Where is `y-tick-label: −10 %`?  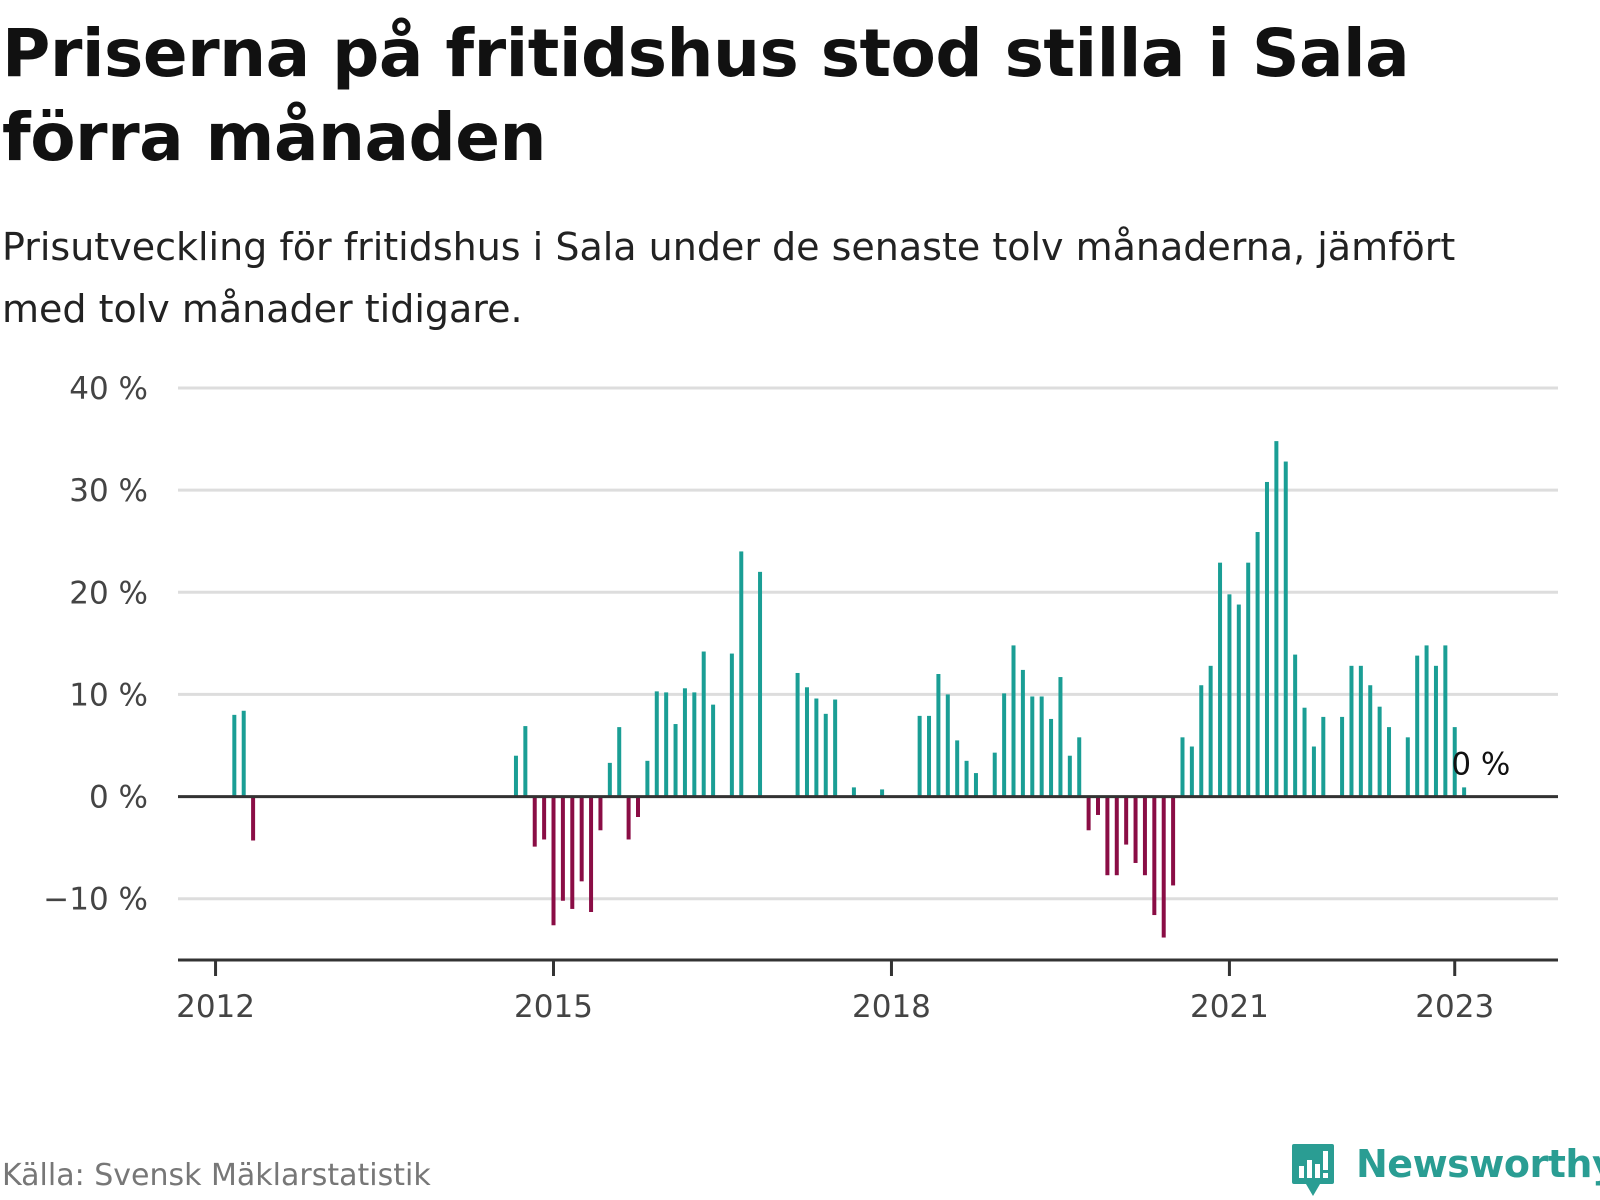 y-tick-label: −10 % is located at coordinates (95, 900).